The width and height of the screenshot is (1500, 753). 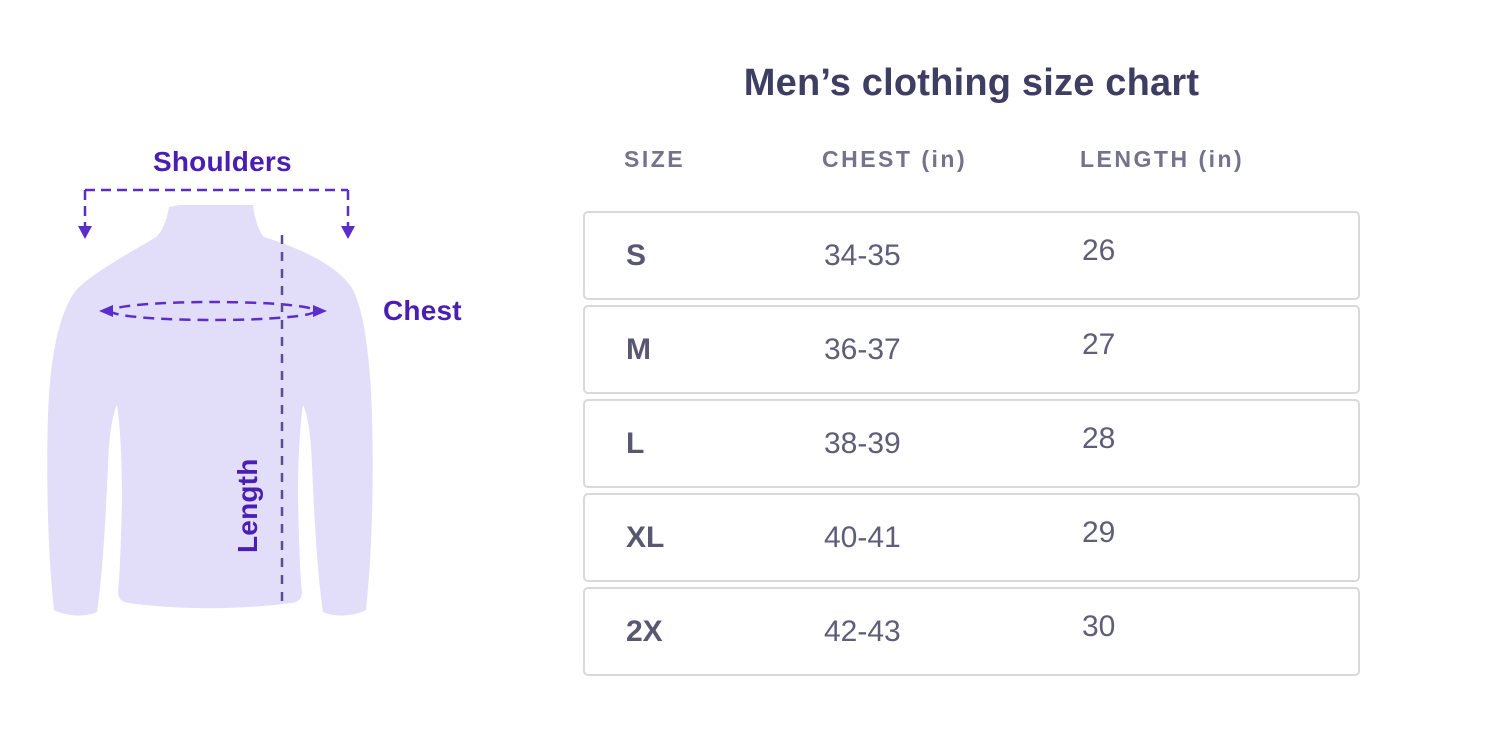 I want to click on table-row: 2X 42-43 30, so click(x=971, y=631).